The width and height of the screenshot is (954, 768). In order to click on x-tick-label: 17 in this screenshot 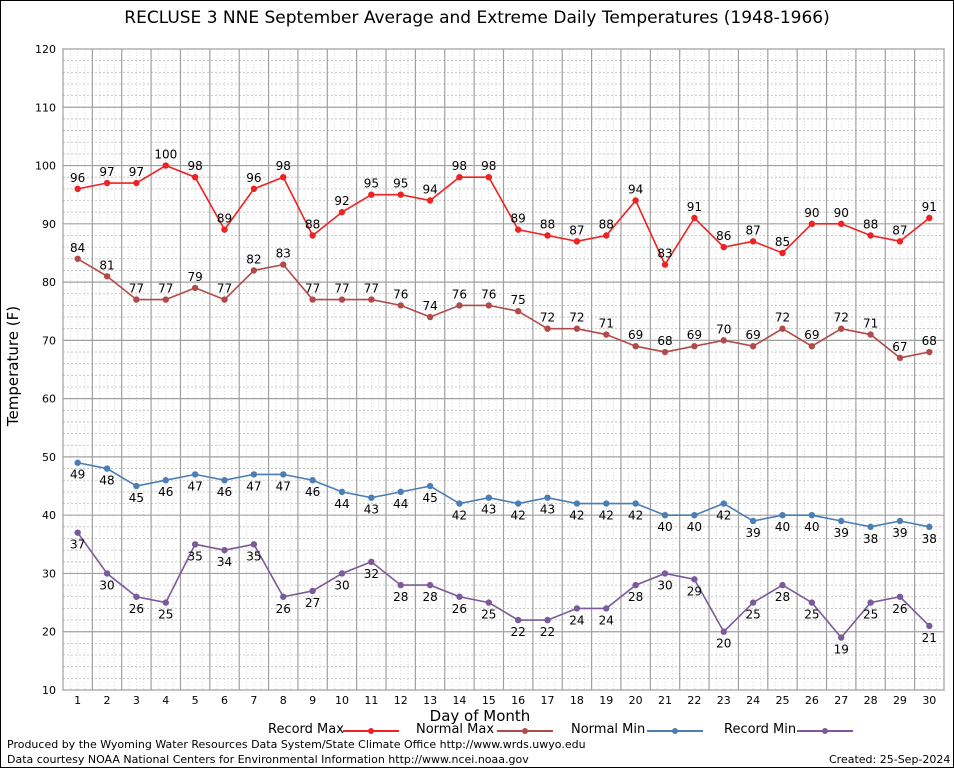, I will do `click(548, 700)`.